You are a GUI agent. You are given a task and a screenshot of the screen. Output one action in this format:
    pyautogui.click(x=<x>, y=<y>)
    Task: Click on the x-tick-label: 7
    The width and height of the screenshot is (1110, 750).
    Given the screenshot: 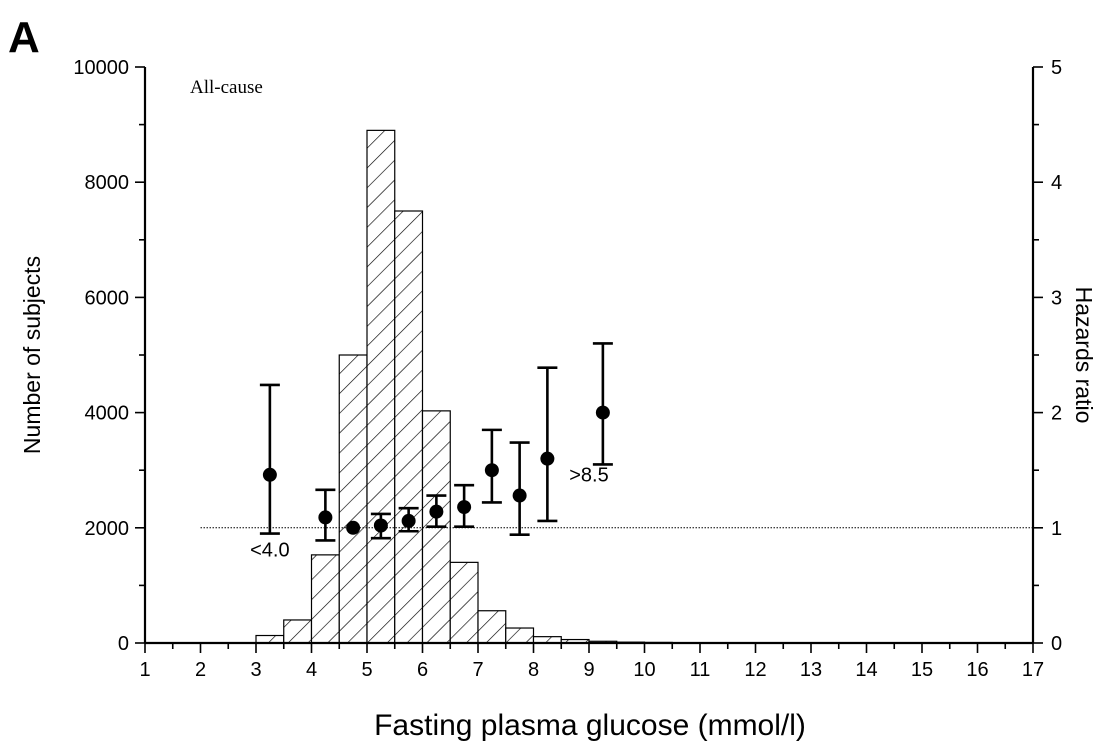 What is the action you would take?
    pyautogui.click(x=477, y=670)
    